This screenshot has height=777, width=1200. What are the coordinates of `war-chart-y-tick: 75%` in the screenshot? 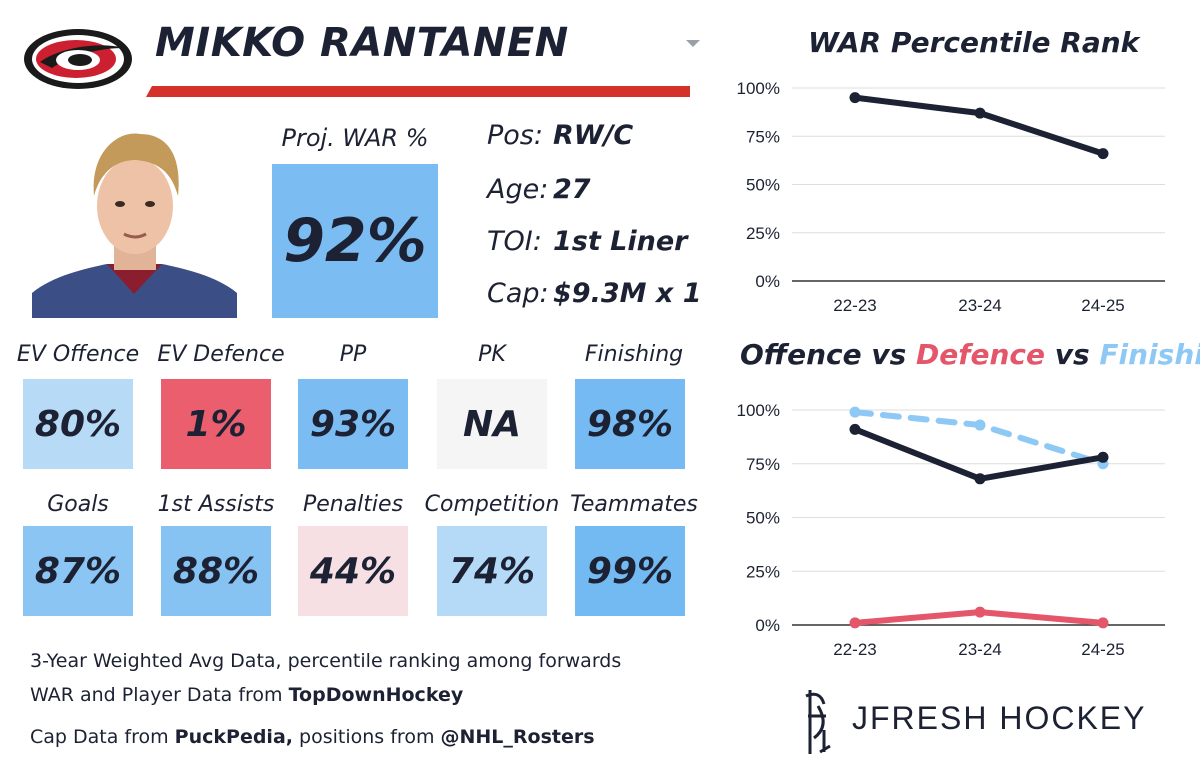 It's located at (763, 136).